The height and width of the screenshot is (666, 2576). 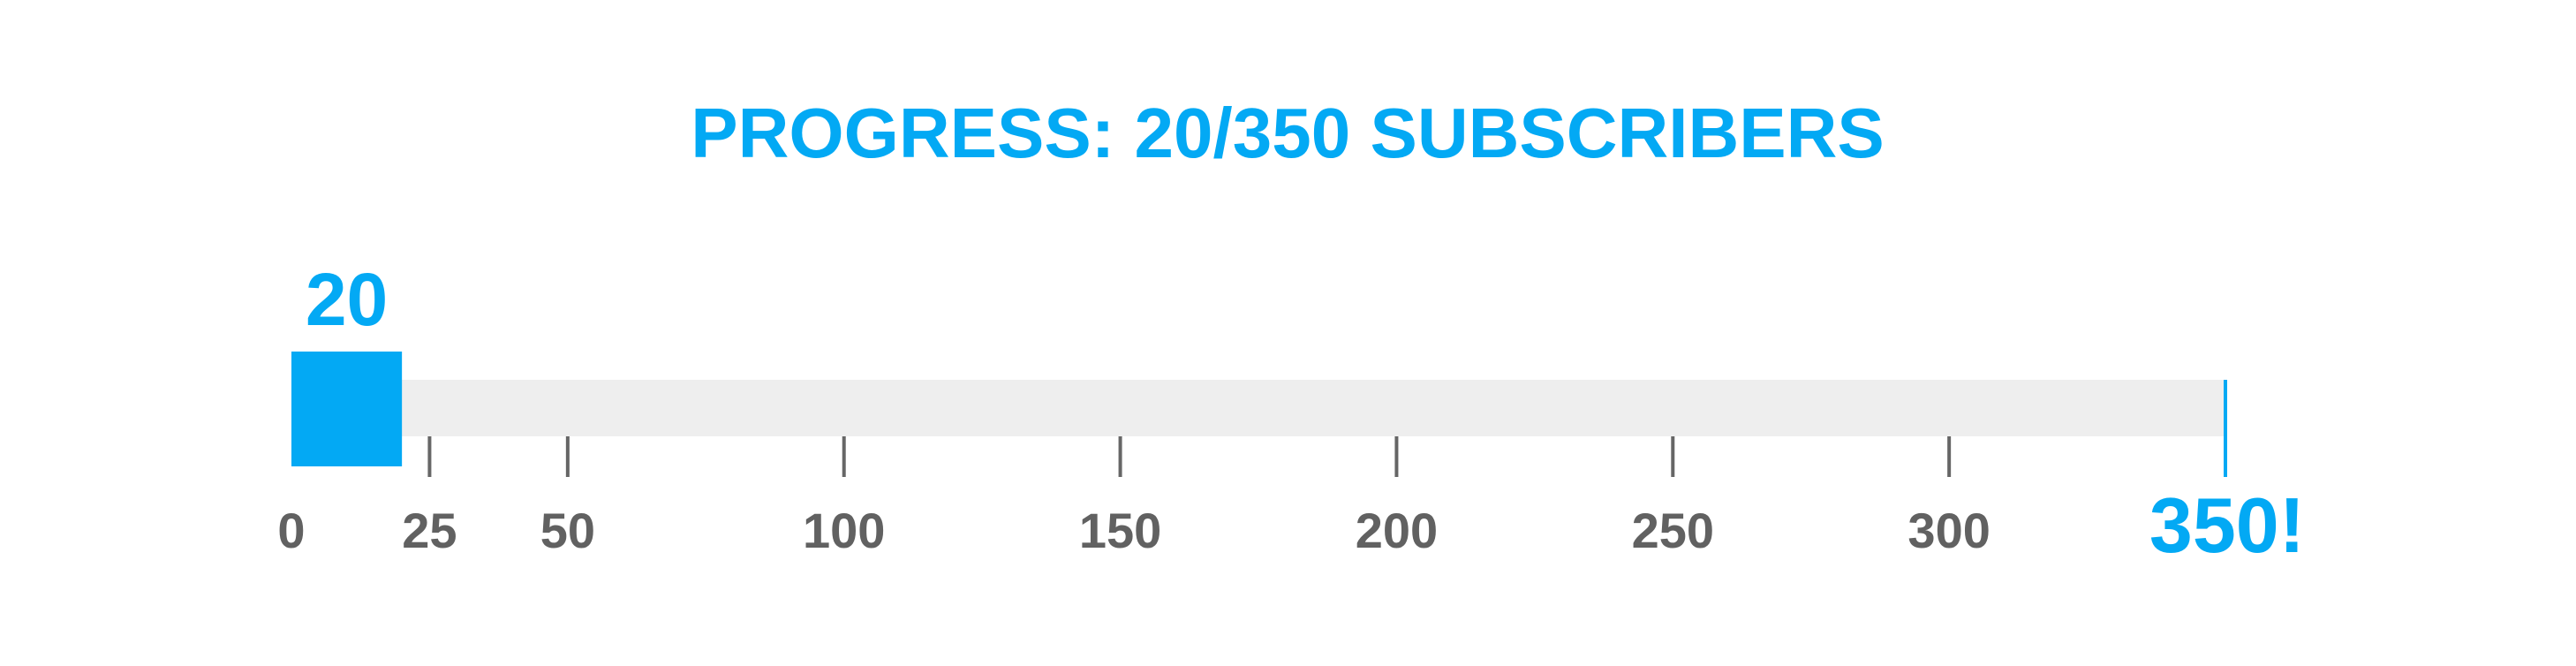 I want to click on tick-label-100: 100, so click(x=844, y=530).